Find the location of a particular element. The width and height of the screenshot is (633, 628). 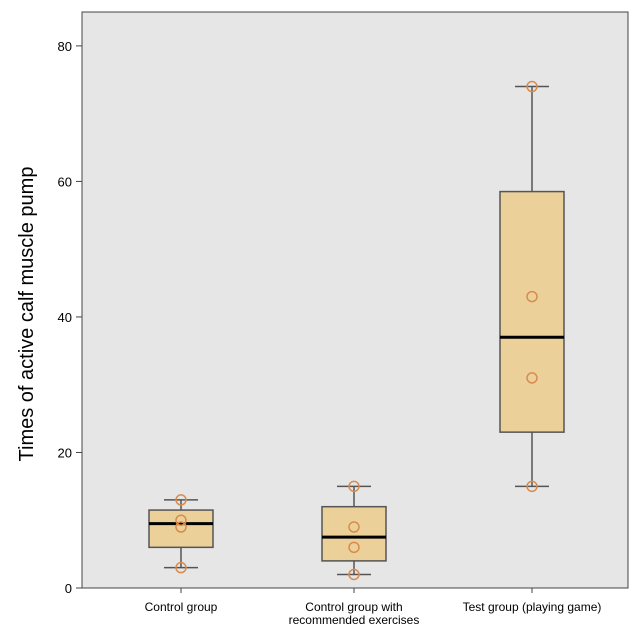

x-tick-label-1: Control group is located at coordinates (181, 607).